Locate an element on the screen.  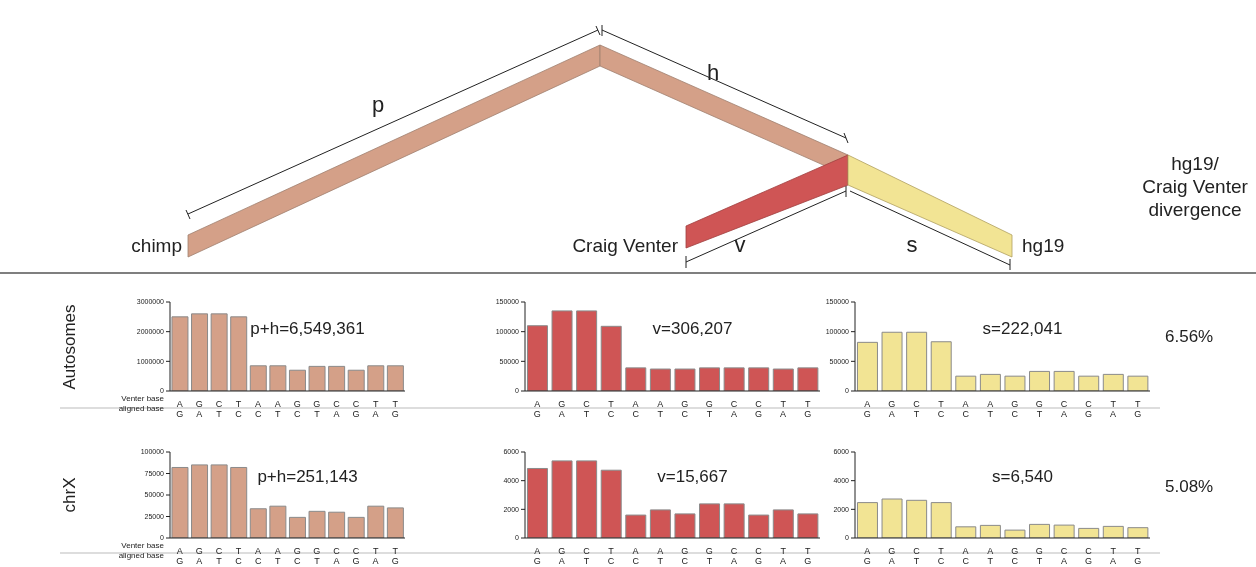
x-tick-label: G A is located at coordinates (892, 556).